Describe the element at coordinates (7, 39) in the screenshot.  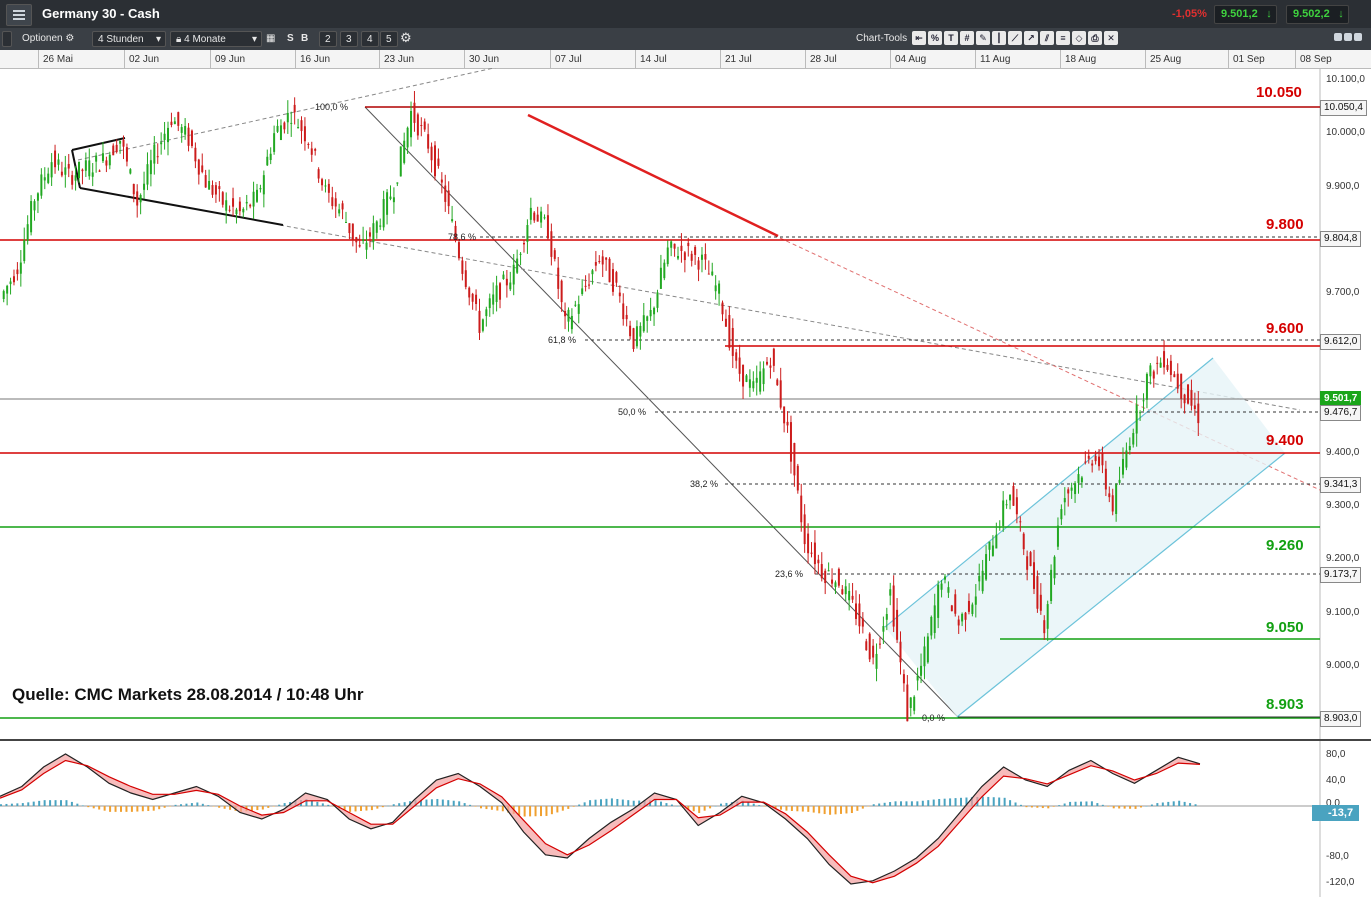
I see `layout-icon` at that location.